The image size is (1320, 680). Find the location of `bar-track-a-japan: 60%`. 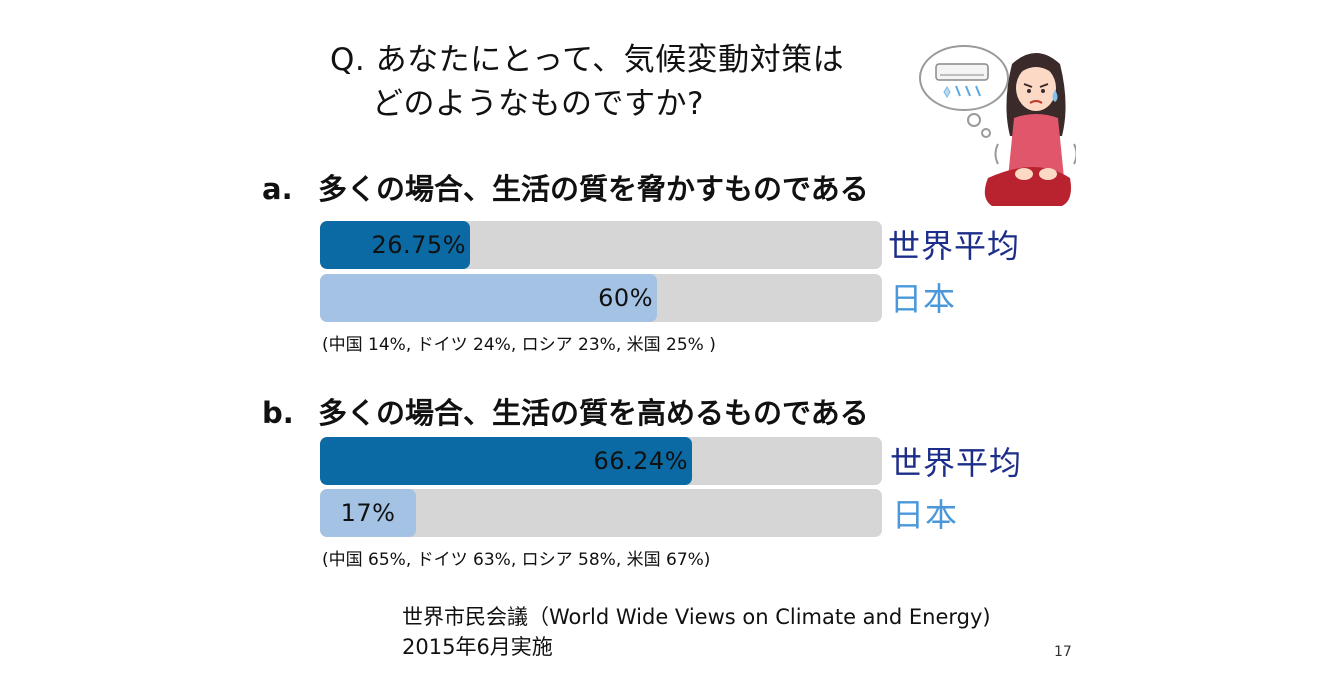

bar-track-a-japan: 60% is located at coordinates (601, 298).